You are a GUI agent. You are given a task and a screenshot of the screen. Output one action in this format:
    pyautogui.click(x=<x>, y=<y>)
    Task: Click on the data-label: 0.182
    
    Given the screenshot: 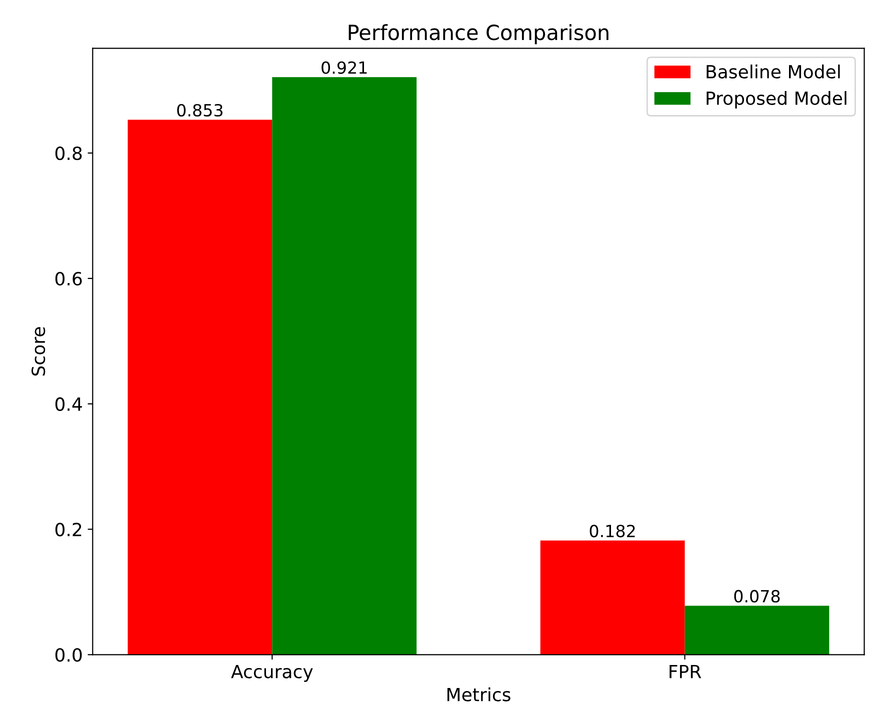 What is the action you would take?
    pyautogui.click(x=612, y=531)
    